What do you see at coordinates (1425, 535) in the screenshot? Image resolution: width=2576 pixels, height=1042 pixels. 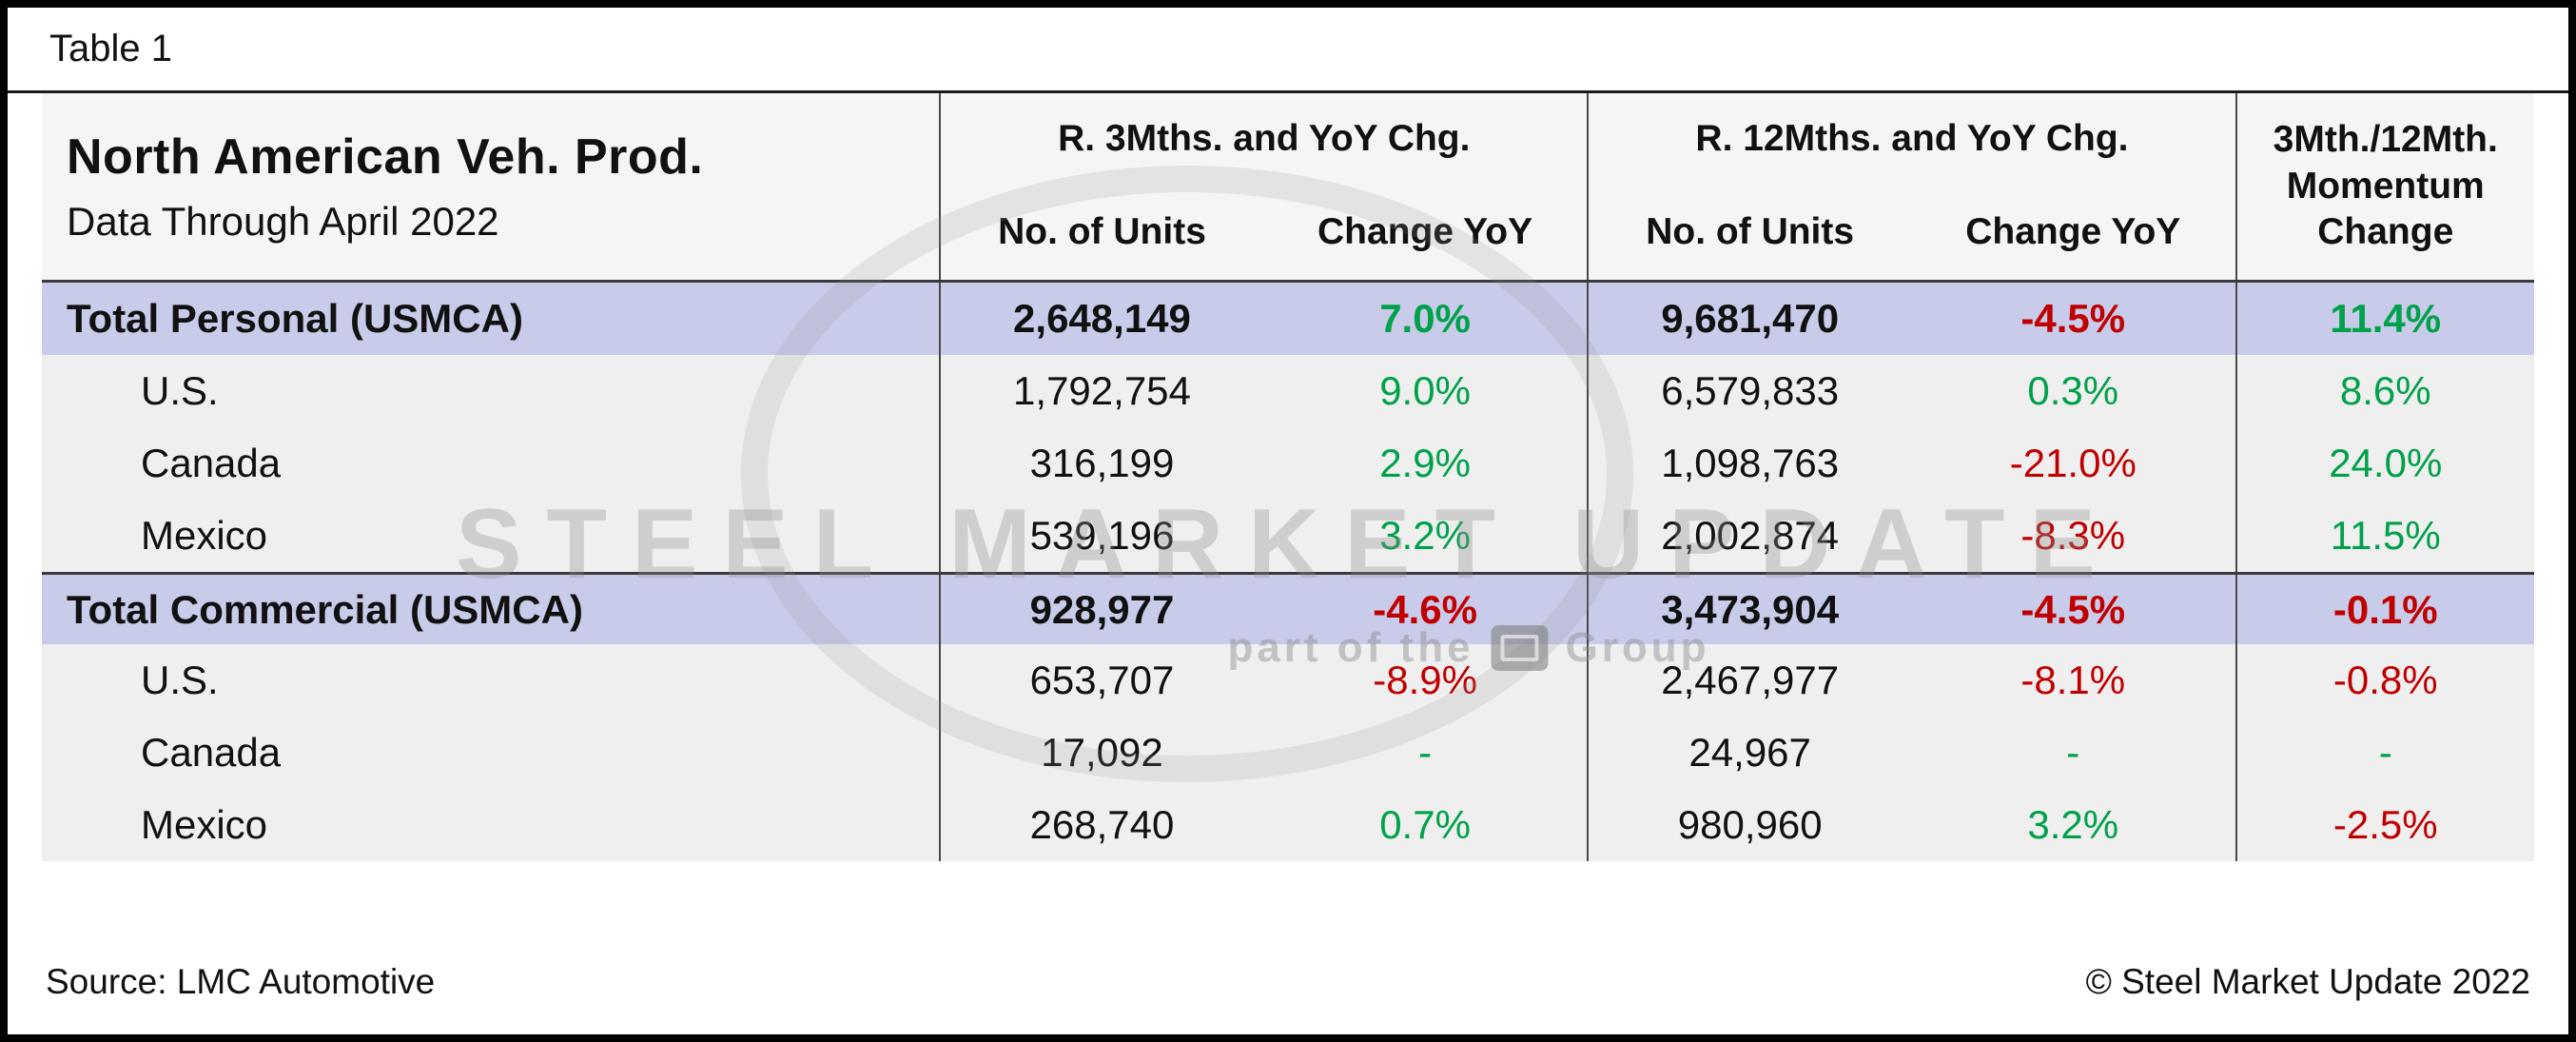 I see `change-3mth: 3.2%` at bounding box center [1425, 535].